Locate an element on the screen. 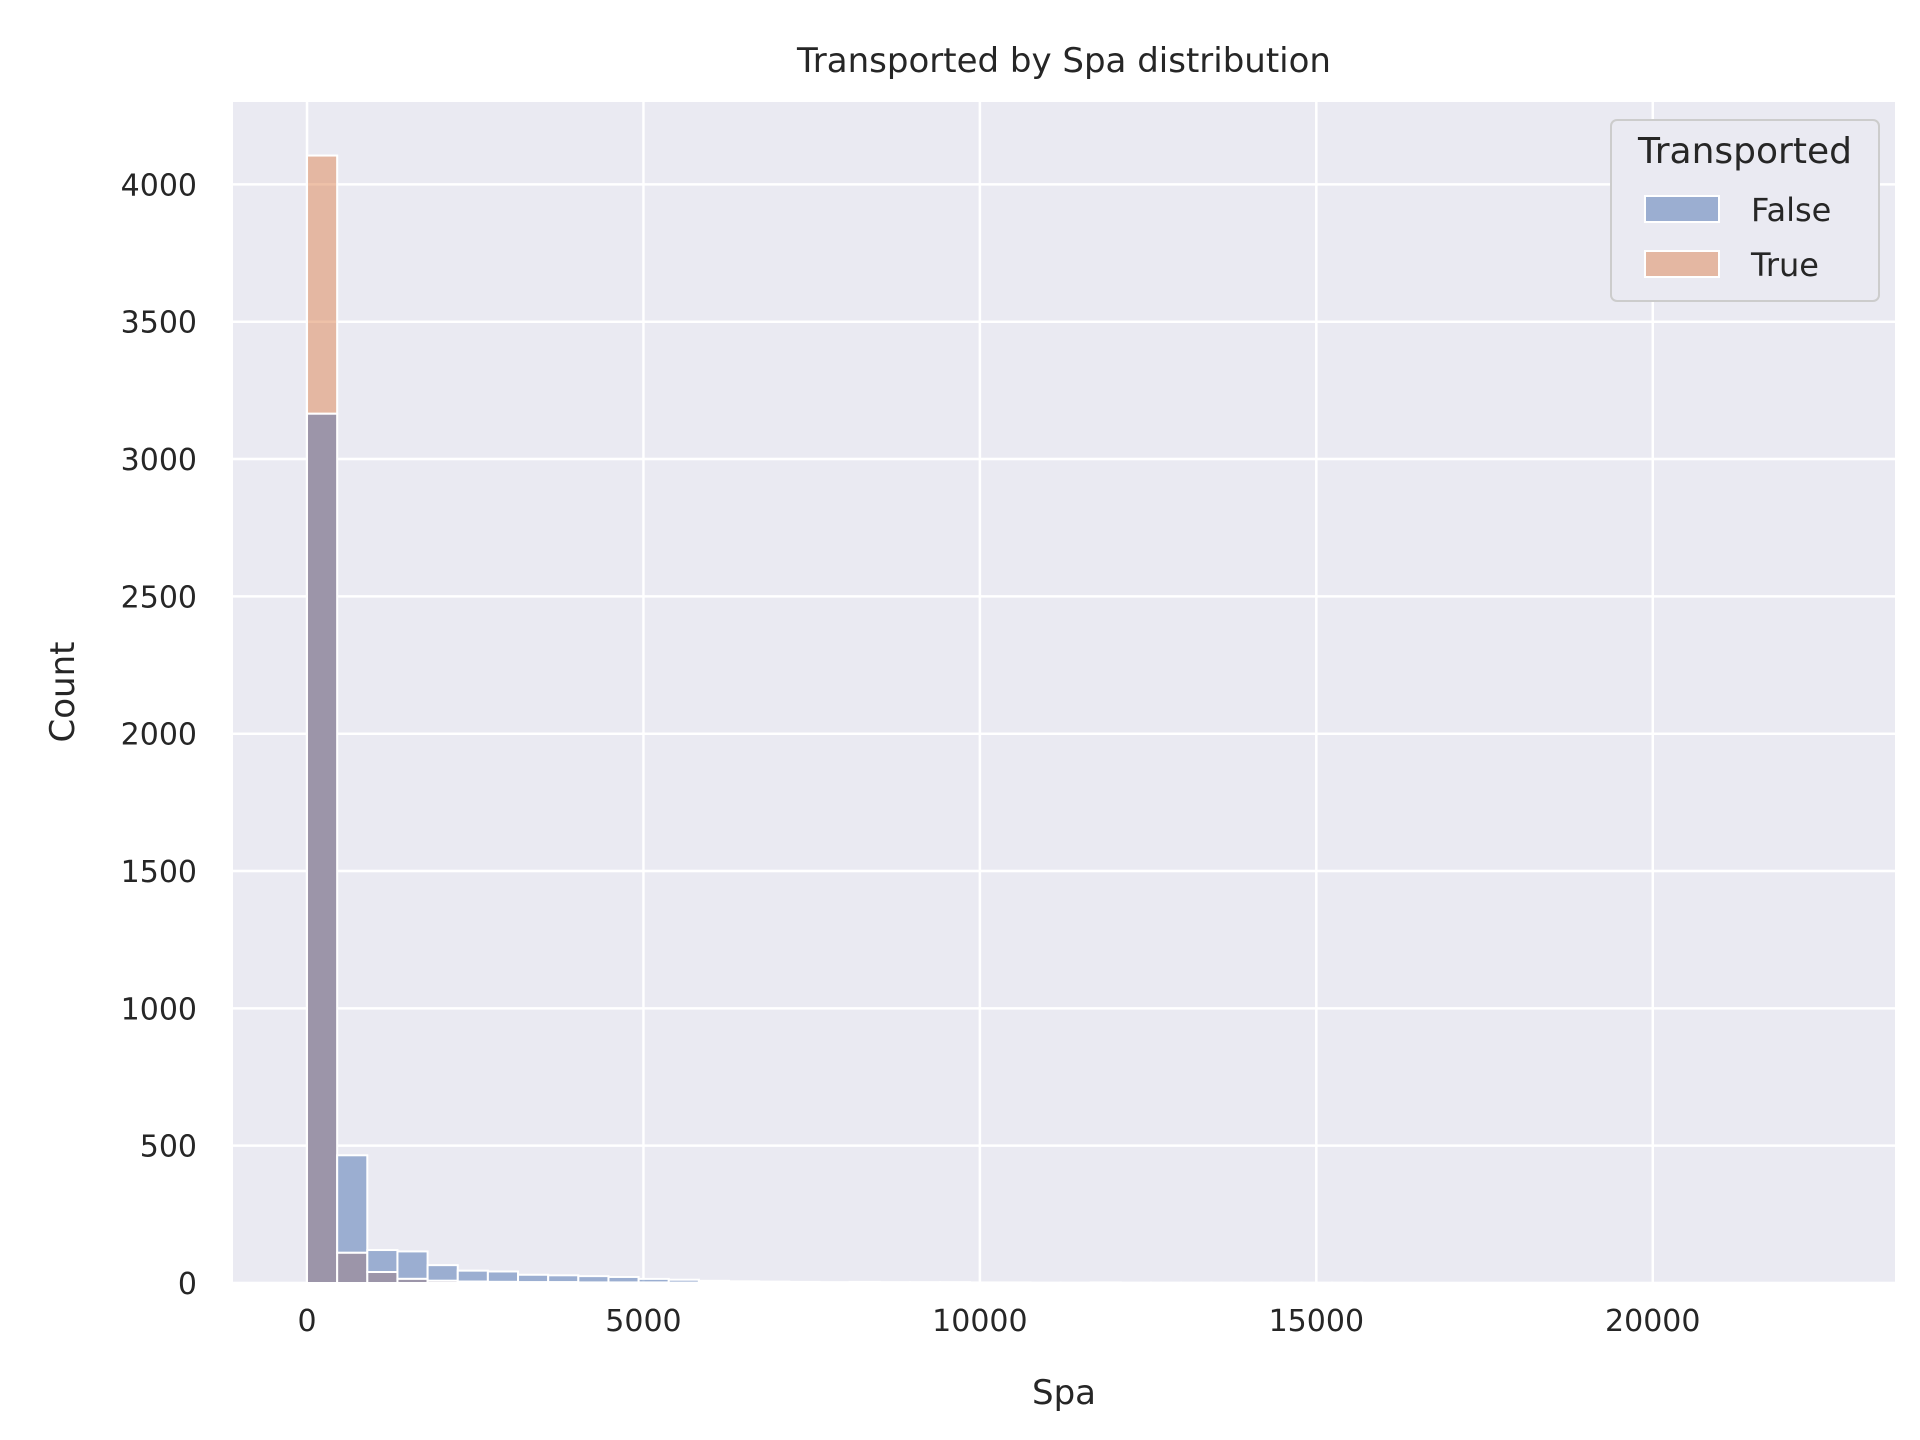 Image resolution: width=1920 pixels, height=1440 pixels. y-tick-label: 1000 is located at coordinates (159, 1009).